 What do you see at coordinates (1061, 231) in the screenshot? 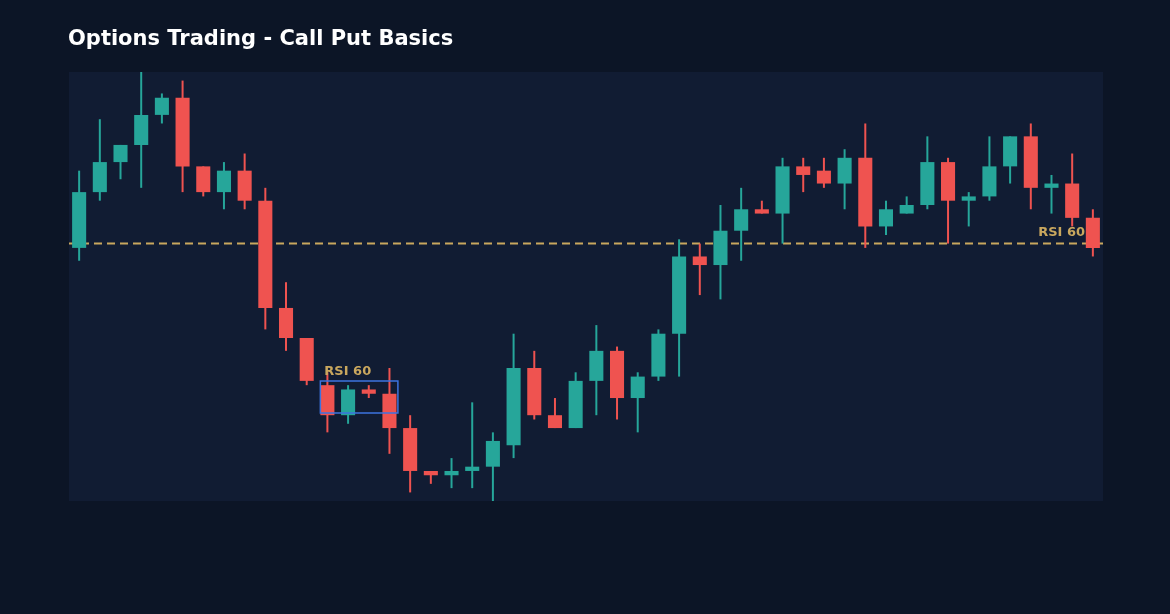
I see `ref-line-label: RSI 60` at bounding box center [1061, 231].